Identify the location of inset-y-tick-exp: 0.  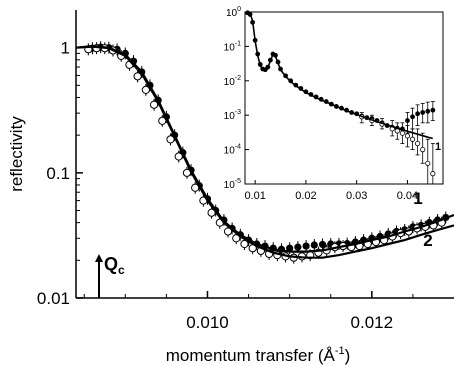
(239, 9).